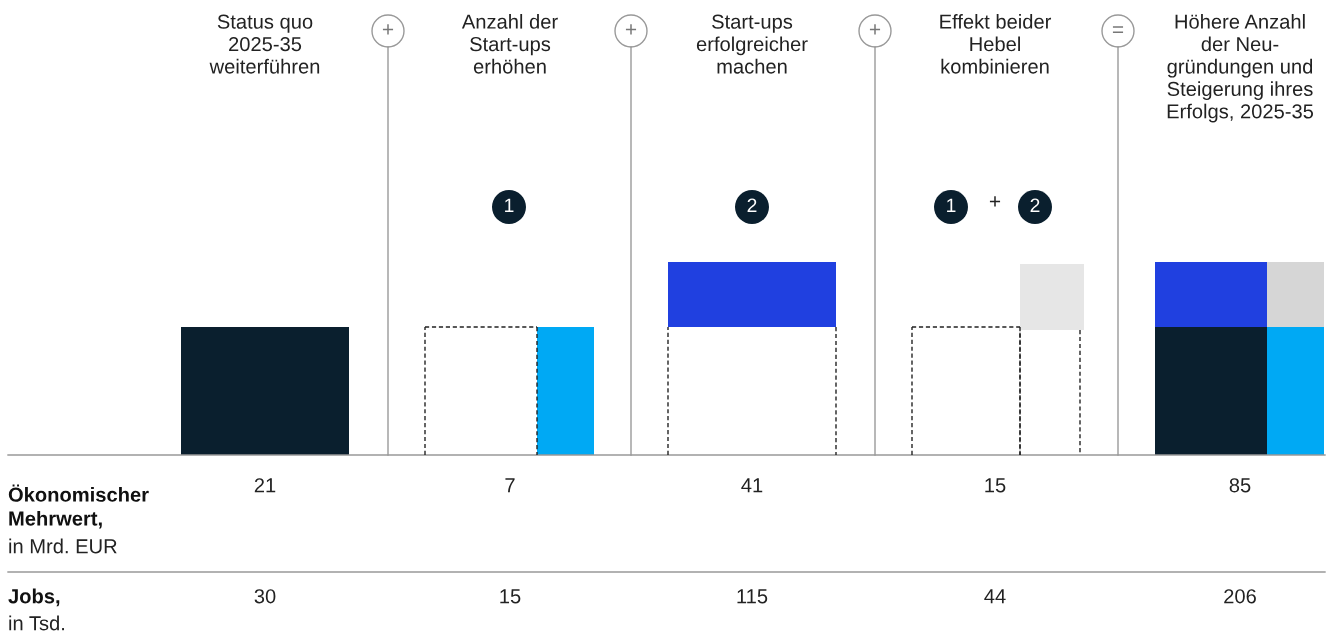 Image resolution: width=1340 pixels, height=639 pixels. What do you see at coordinates (264, 44) in the screenshot?
I see `category-label: Status quo 2025-35 weiterführen` at bounding box center [264, 44].